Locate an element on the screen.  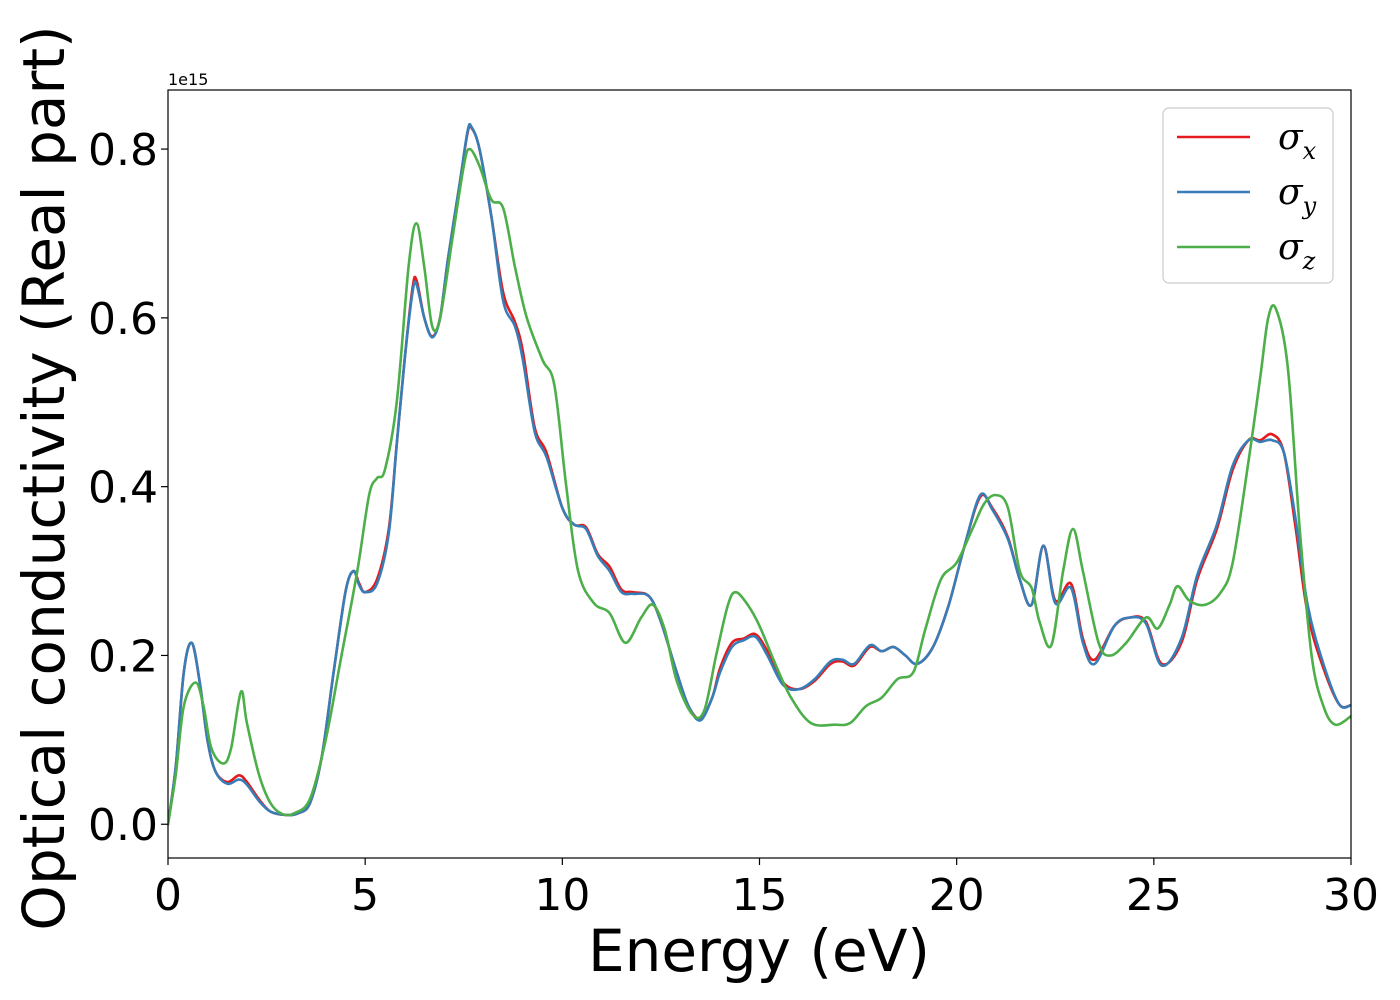
y-axis-title: Optical conductivity (Real part) is located at coordinates (44, 477).